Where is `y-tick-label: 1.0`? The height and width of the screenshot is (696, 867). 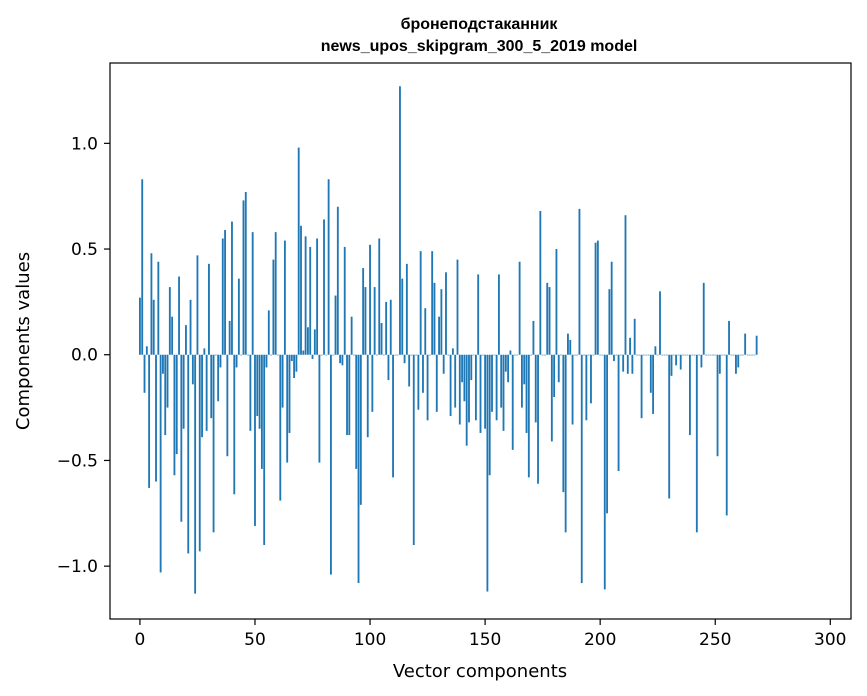
y-tick-label: 1.0 is located at coordinates (84, 144).